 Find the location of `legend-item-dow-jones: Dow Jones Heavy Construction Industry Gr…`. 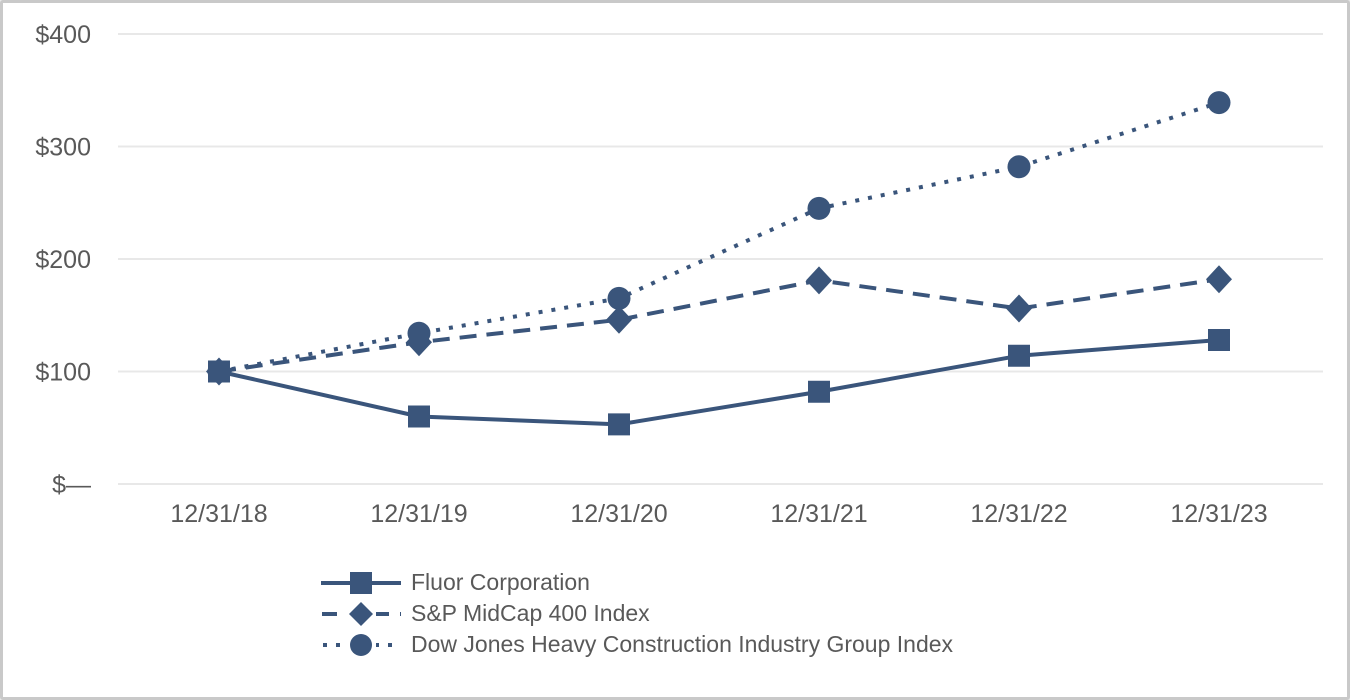

legend-item-dow-jones: Dow Jones Heavy Construction Industry Gr… is located at coordinates (834, 644).